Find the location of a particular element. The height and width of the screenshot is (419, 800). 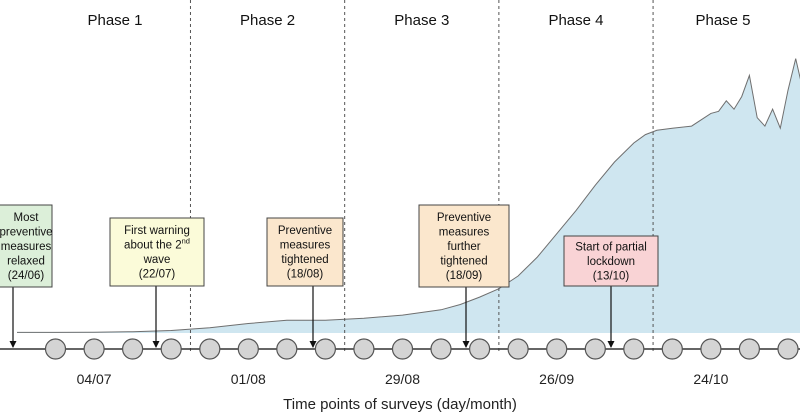

event-text: further is located at coordinates (463, 247).